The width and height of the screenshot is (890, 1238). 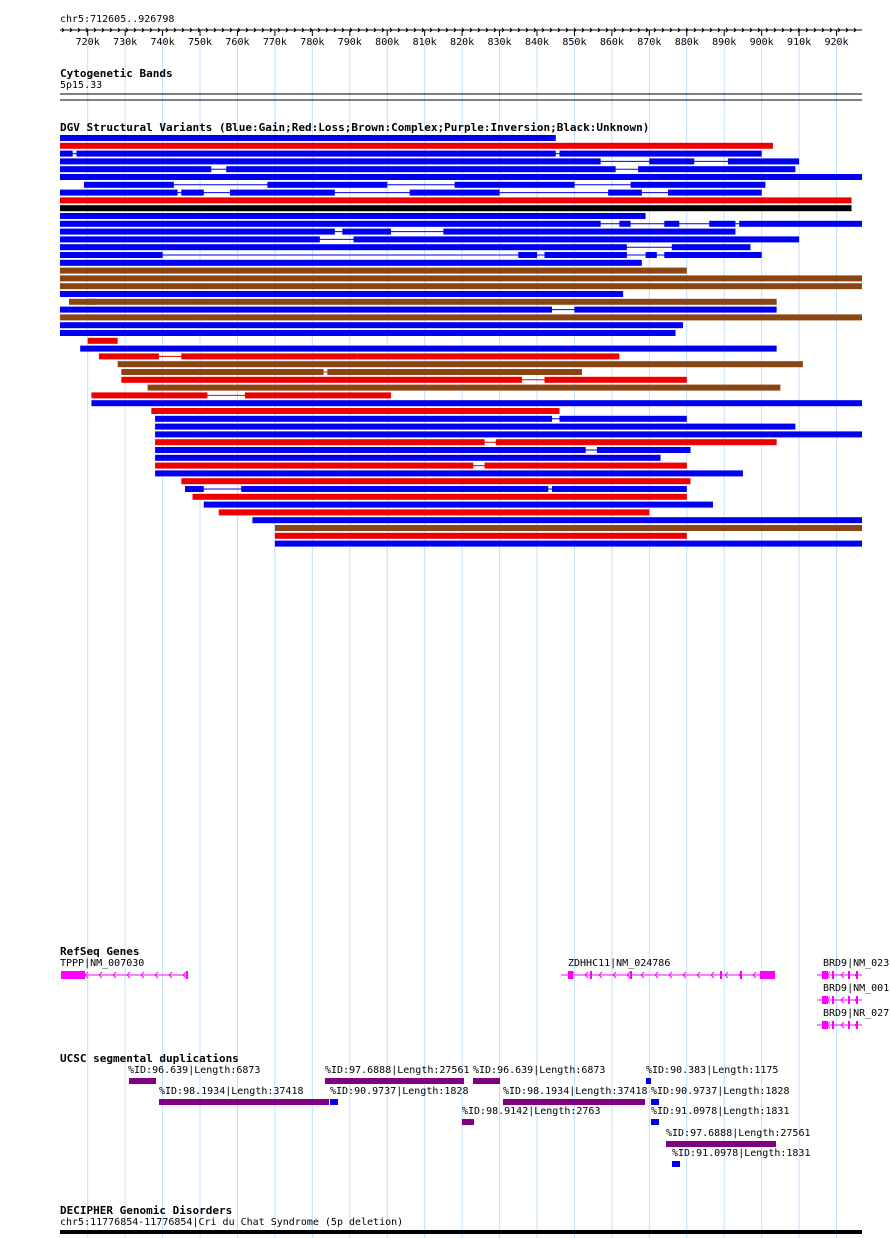 I want to click on segdup-label: %ID:90.9737|Length:1828, so click(x=399, y=1091).